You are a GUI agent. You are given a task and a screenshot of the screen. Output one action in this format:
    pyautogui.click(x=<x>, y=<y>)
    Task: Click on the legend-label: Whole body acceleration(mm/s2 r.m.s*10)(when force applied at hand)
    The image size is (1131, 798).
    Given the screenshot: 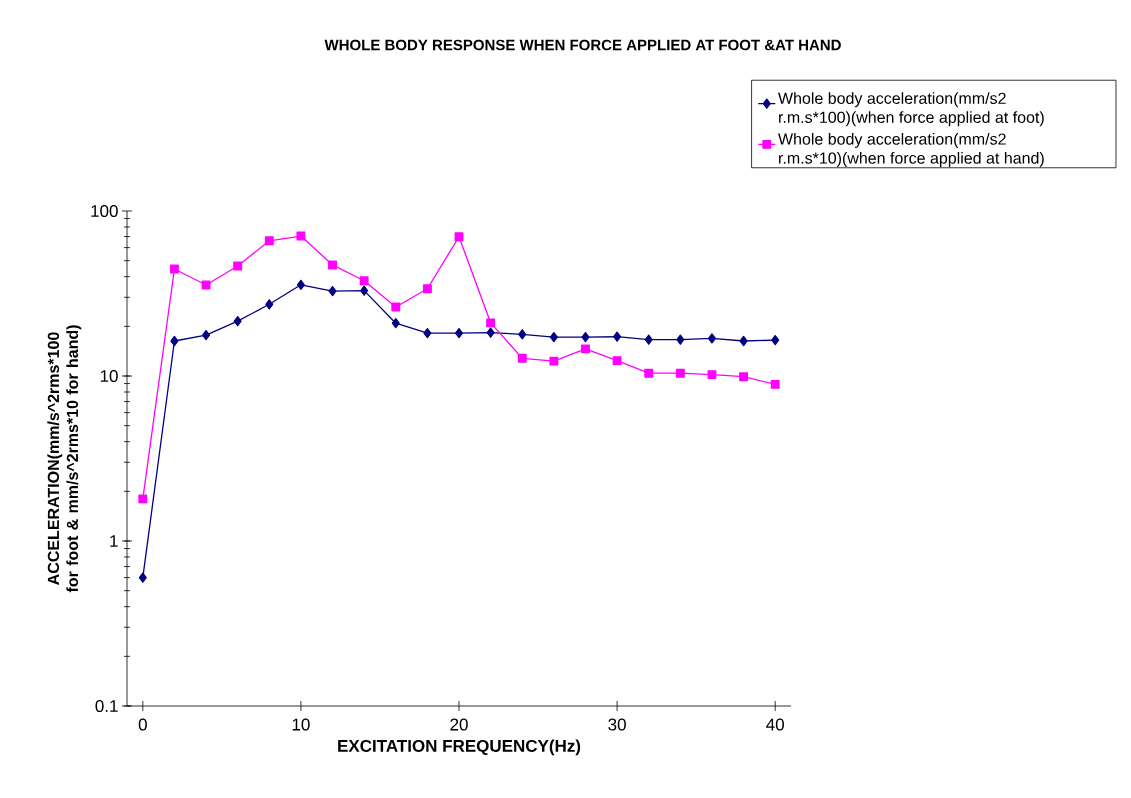 What is the action you would take?
    pyautogui.click(x=911, y=150)
    